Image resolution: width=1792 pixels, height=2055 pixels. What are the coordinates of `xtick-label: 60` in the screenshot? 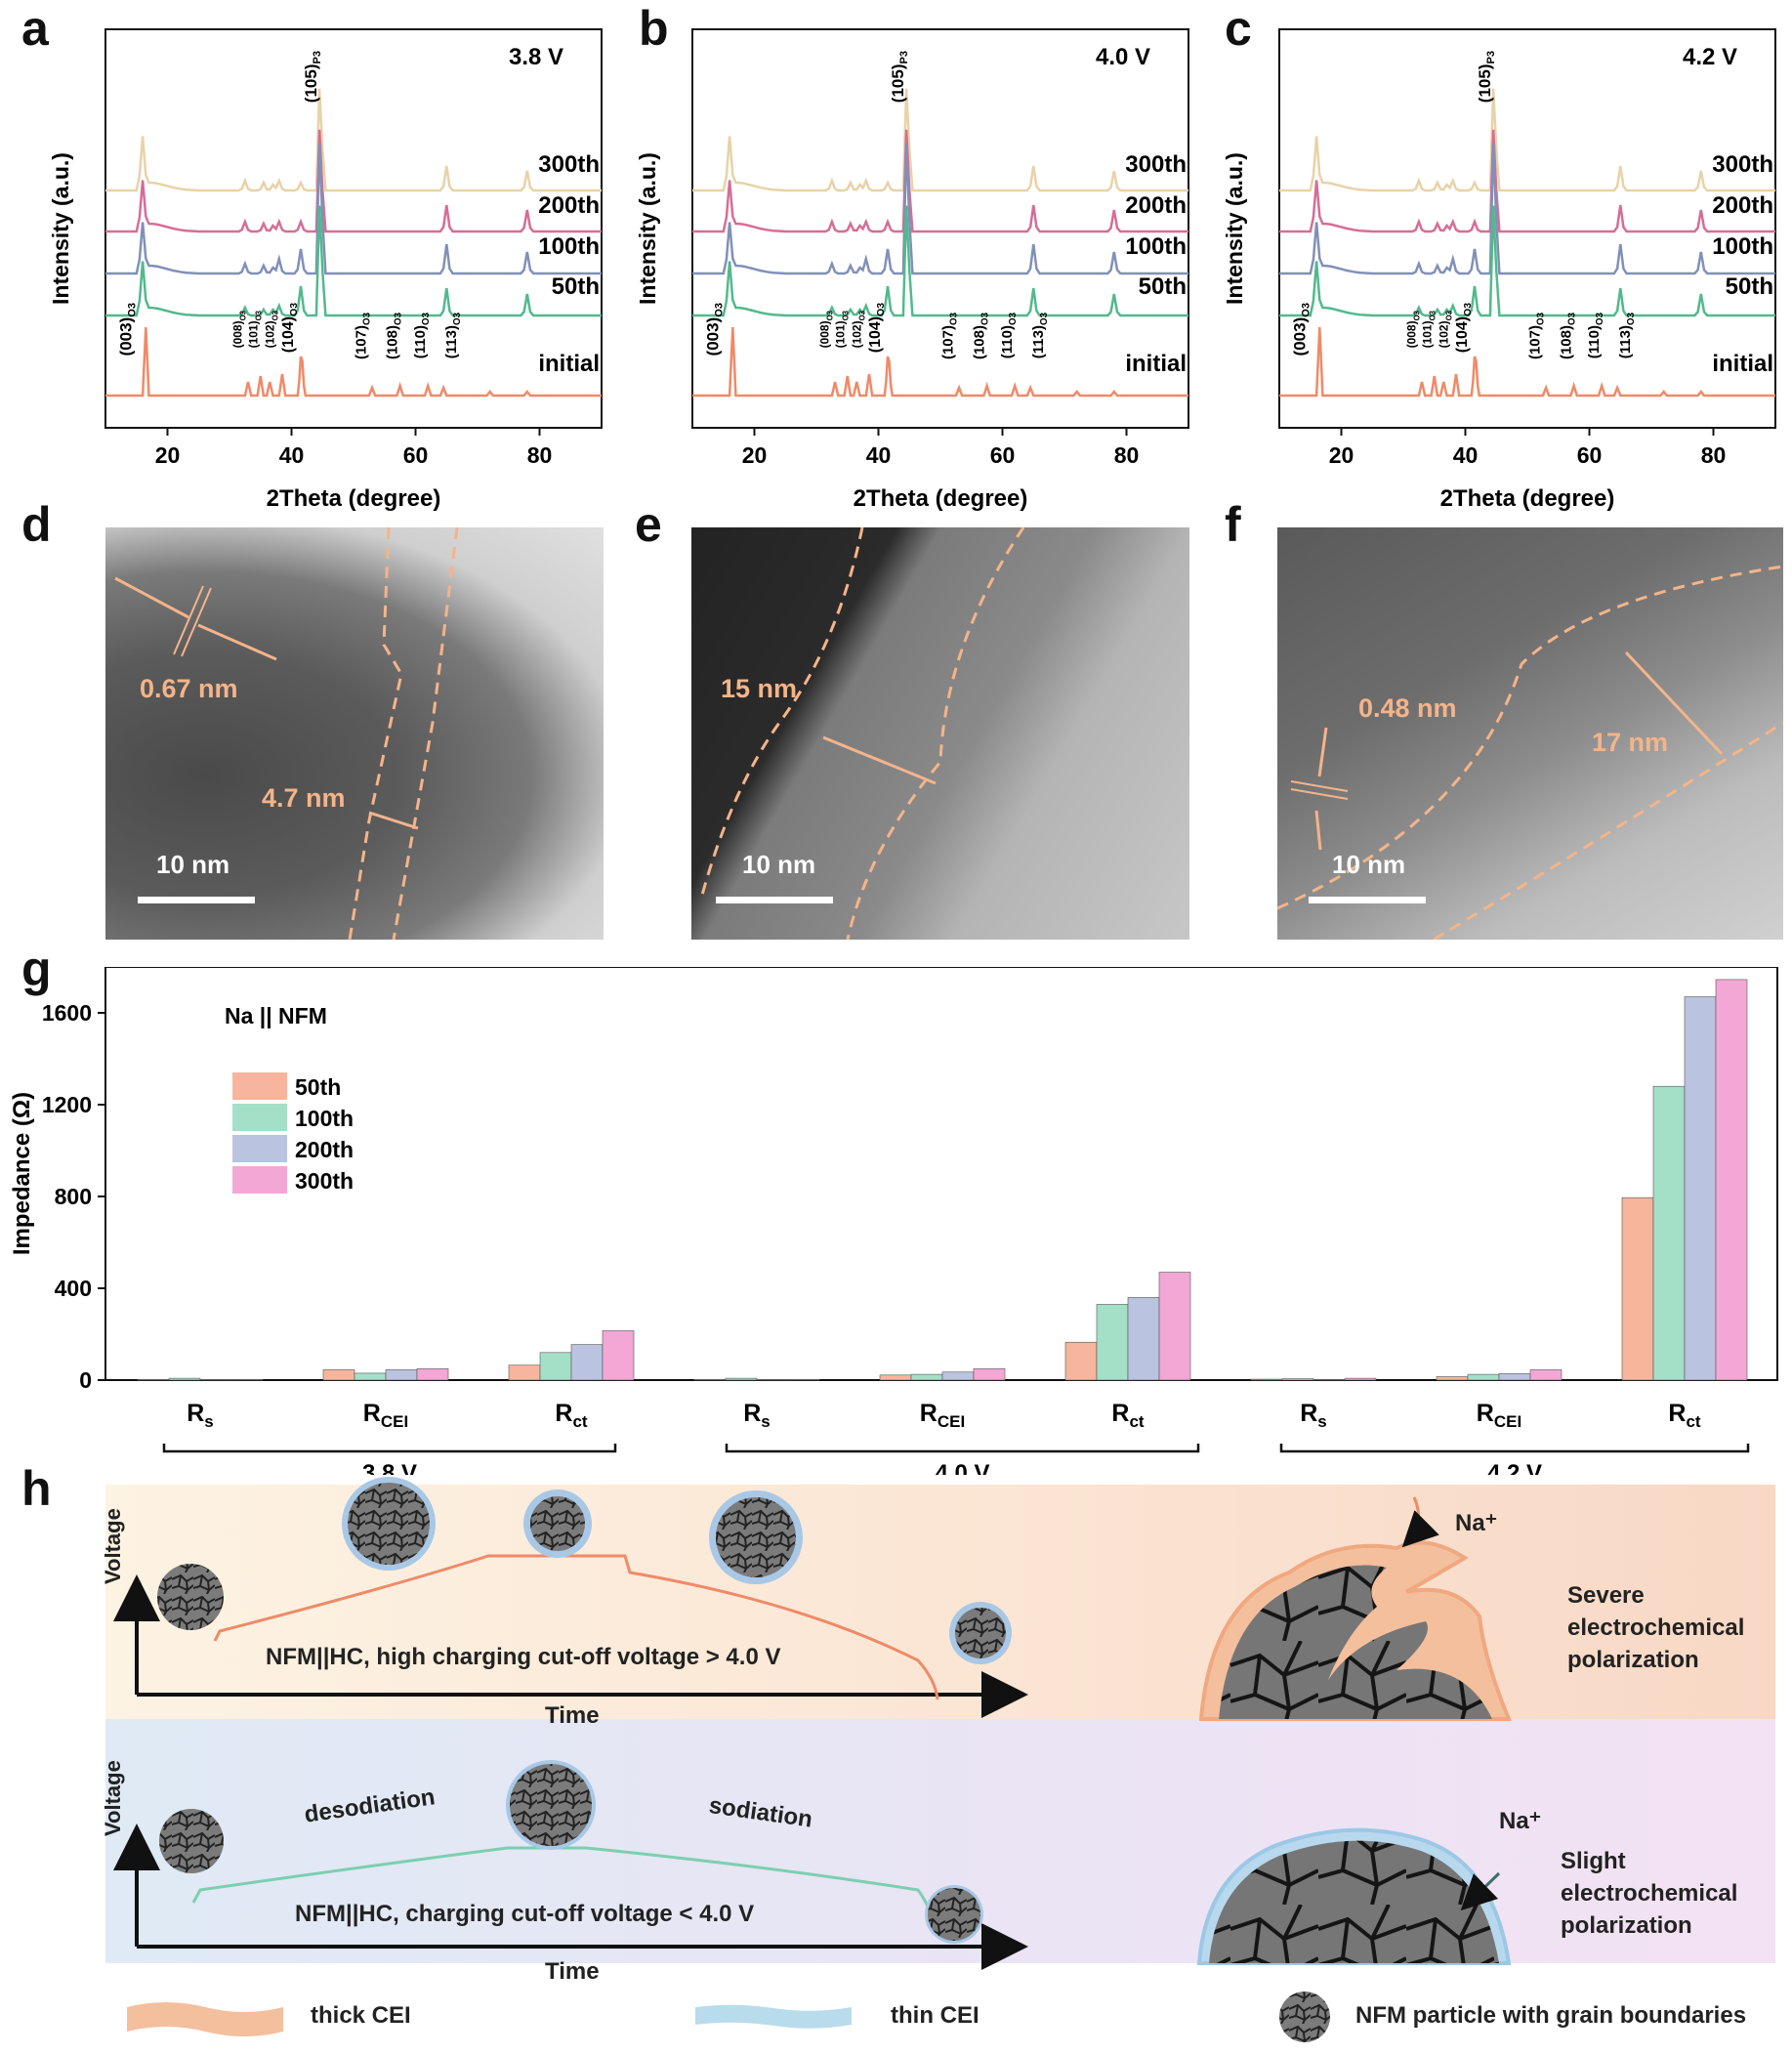 It's located at (1003, 455).